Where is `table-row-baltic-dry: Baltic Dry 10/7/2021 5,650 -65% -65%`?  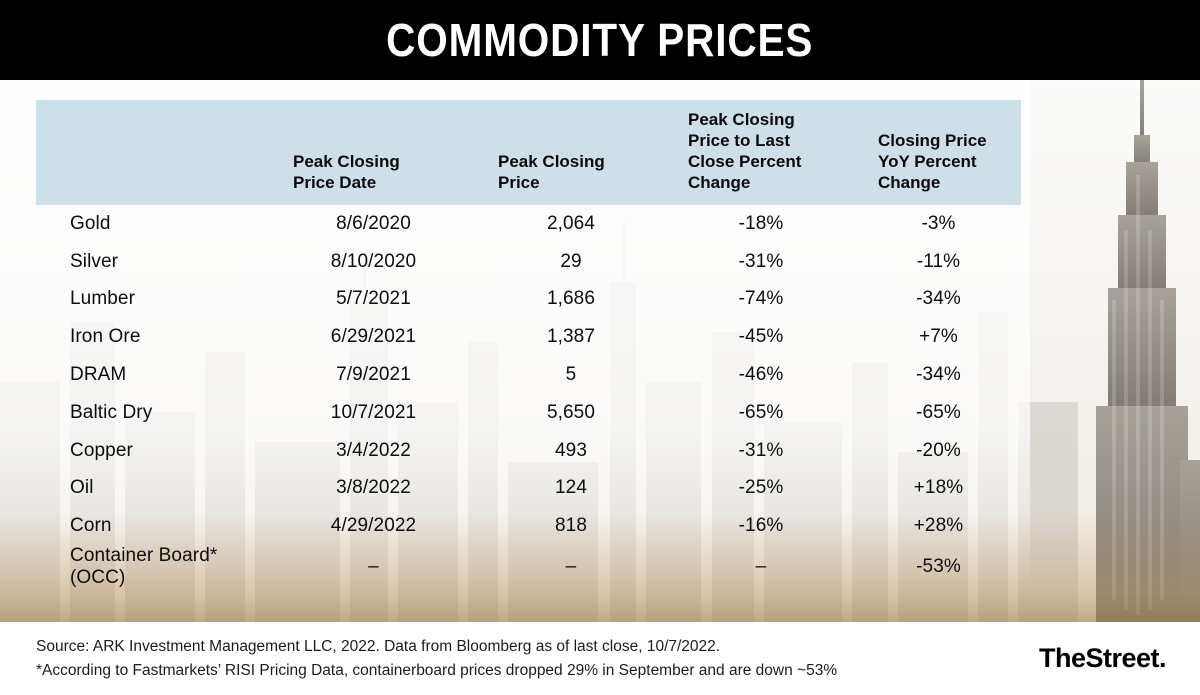 table-row-baltic-dry: Baltic Dry 10/7/2021 5,650 -65% -65% is located at coordinates (528, 413).